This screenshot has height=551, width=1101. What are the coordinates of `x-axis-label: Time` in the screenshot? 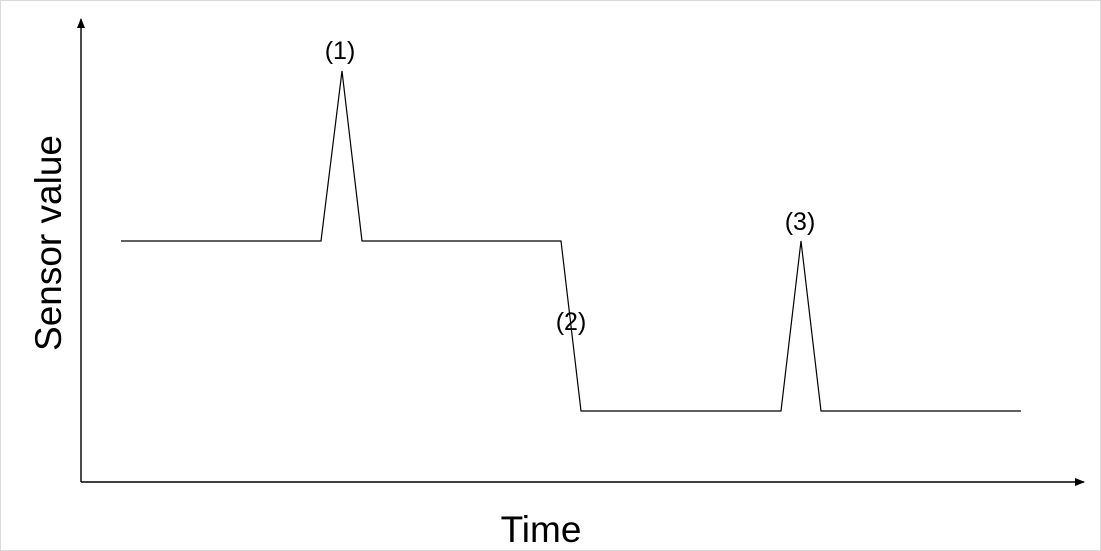 It's located at (541, 529).